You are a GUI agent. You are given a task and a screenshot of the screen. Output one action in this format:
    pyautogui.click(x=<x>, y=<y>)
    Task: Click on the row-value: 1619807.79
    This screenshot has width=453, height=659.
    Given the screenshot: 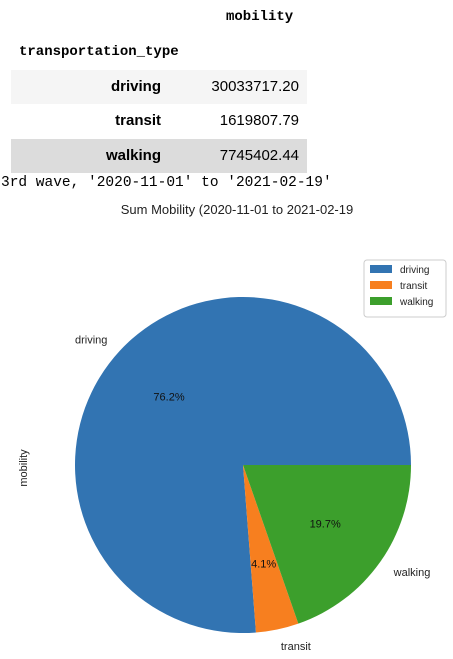 What is the action you would take?
    pyautogui.click(x=259, y=120)
    